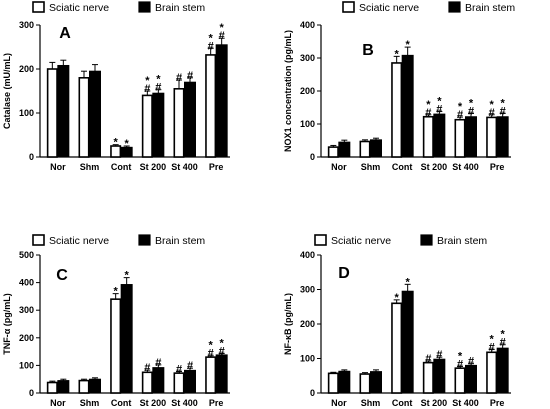  Describe the element at coordinates (38, 7) in the screenshot. I see `legend-swatch-sciatic-nerve` at that location.